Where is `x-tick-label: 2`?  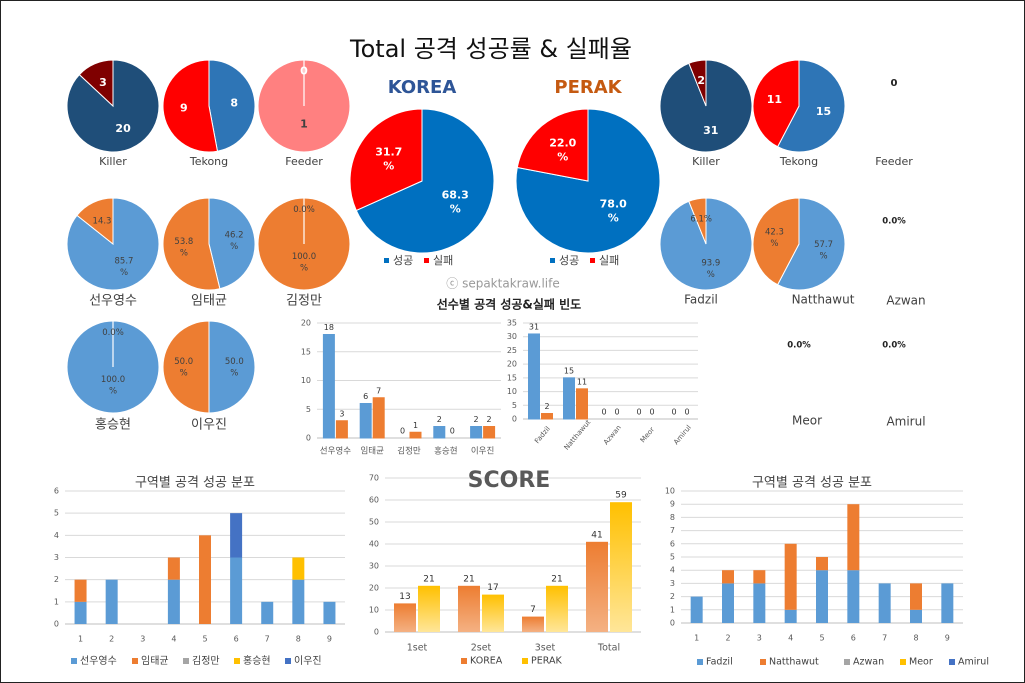
x-tick-label: 2 is located at coordinates (111, 639).